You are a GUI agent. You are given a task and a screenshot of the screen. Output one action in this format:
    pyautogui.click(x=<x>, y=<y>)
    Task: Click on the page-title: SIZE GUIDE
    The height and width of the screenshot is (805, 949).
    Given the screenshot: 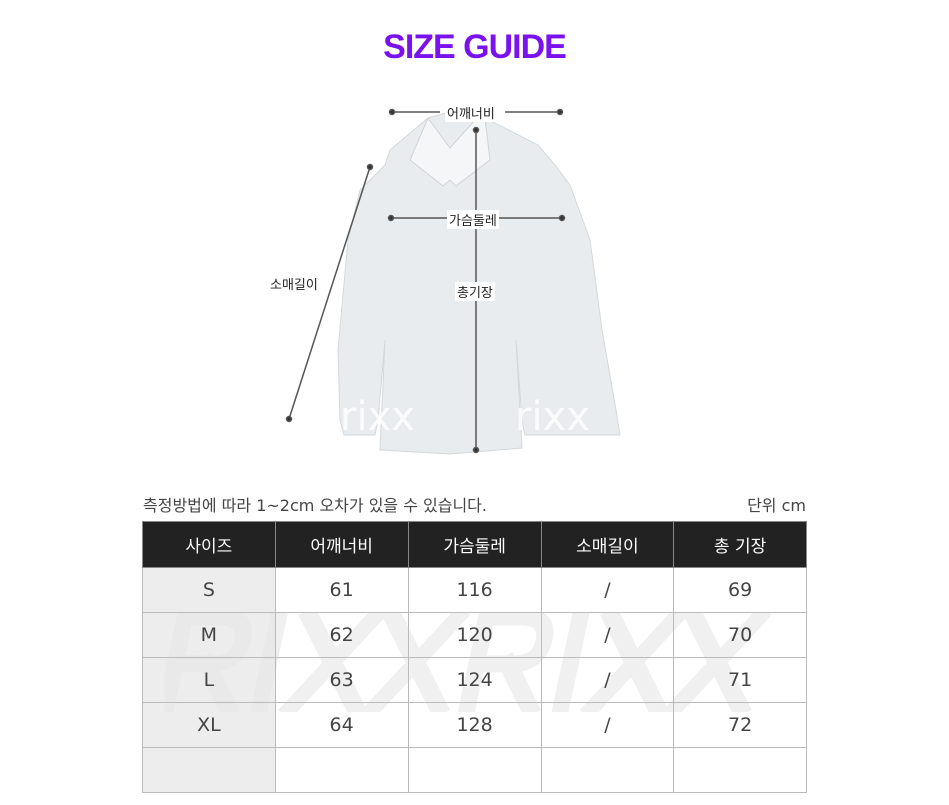 What is the action you would take?
    pyautogui.click(x=475, y=47)
    